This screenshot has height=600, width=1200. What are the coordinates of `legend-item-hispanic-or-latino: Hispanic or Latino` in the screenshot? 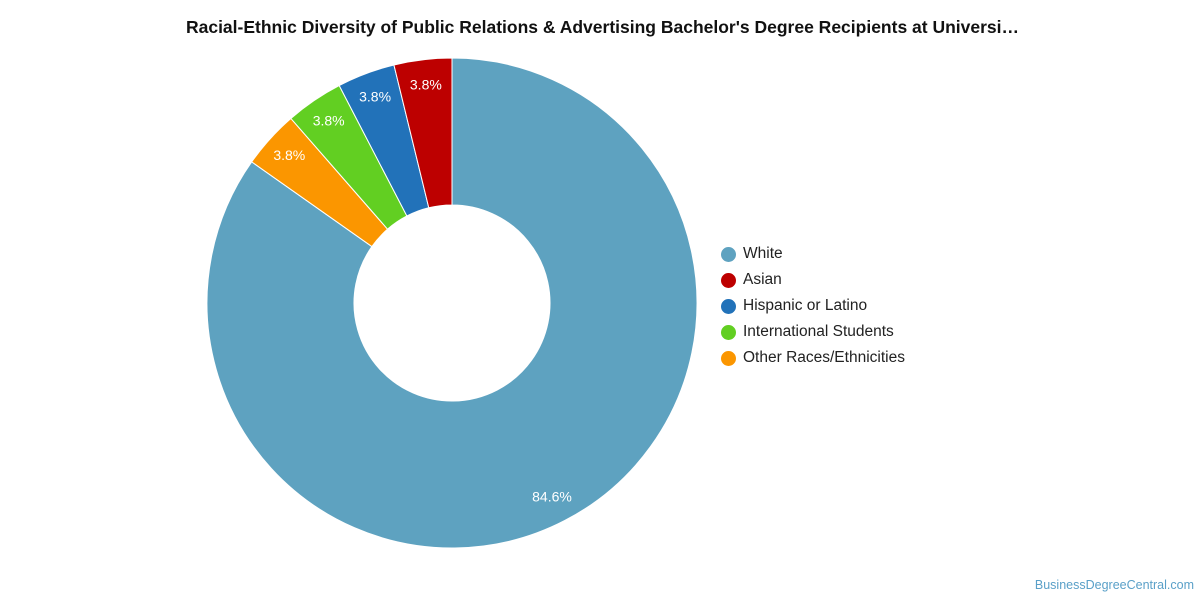 It's located at (813, 306).